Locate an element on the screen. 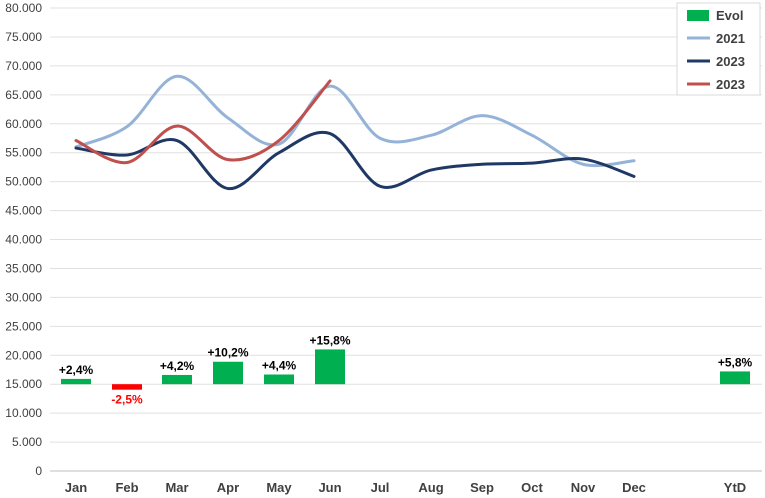  evol-data-label: +2,4% is located at coordinates (76, 370).